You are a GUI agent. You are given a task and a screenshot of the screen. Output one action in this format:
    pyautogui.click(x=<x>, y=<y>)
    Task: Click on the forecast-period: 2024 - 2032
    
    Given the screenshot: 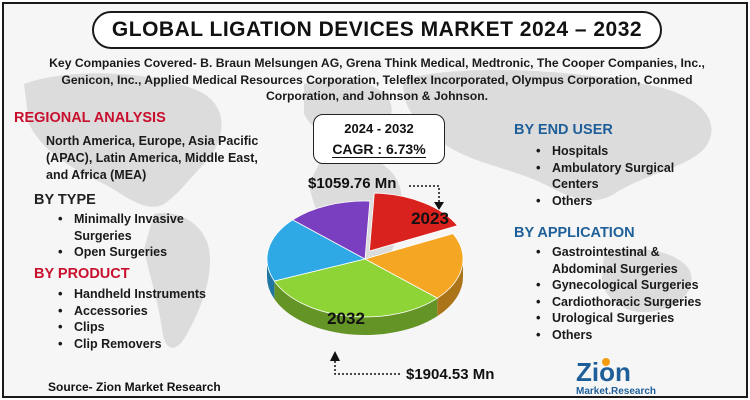 What is the action you would take?
    pyautogui.click(x=379, y=128)
    